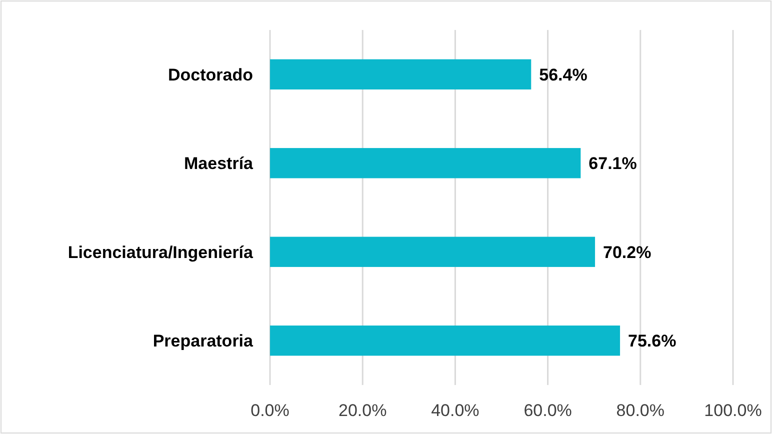 Image resolution: width=772 pixels, height=434 pixels. Describe the element at coordinates (219, 164) in the screenshot. I see `y-tick-label: Maestría` at that location.